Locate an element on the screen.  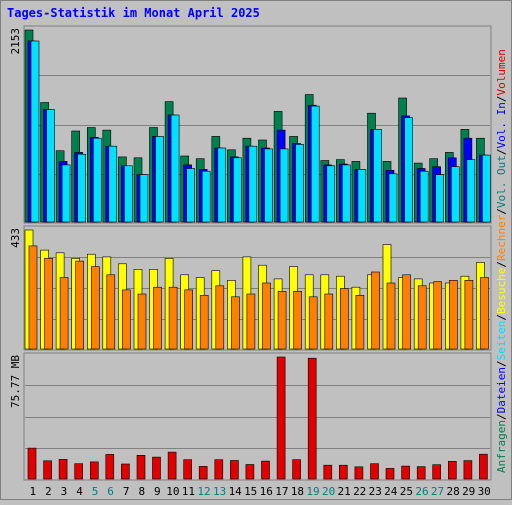
right-legend-segment: Vol. In is located at coordinates (501, 125).